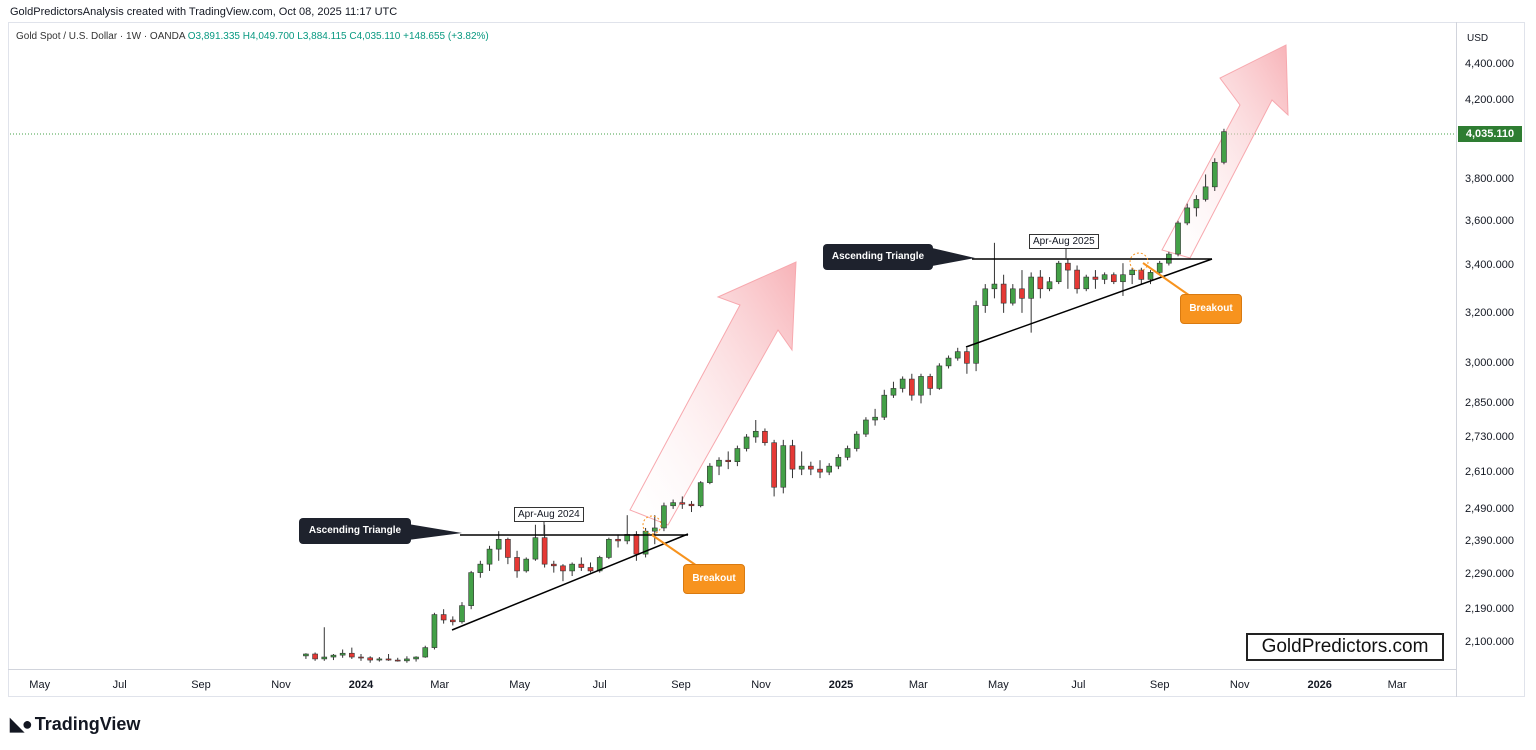 The width and height of the screenshot is (1536, 750). I want to click on breakout-2-label: Breakout, so click(1211, 309).